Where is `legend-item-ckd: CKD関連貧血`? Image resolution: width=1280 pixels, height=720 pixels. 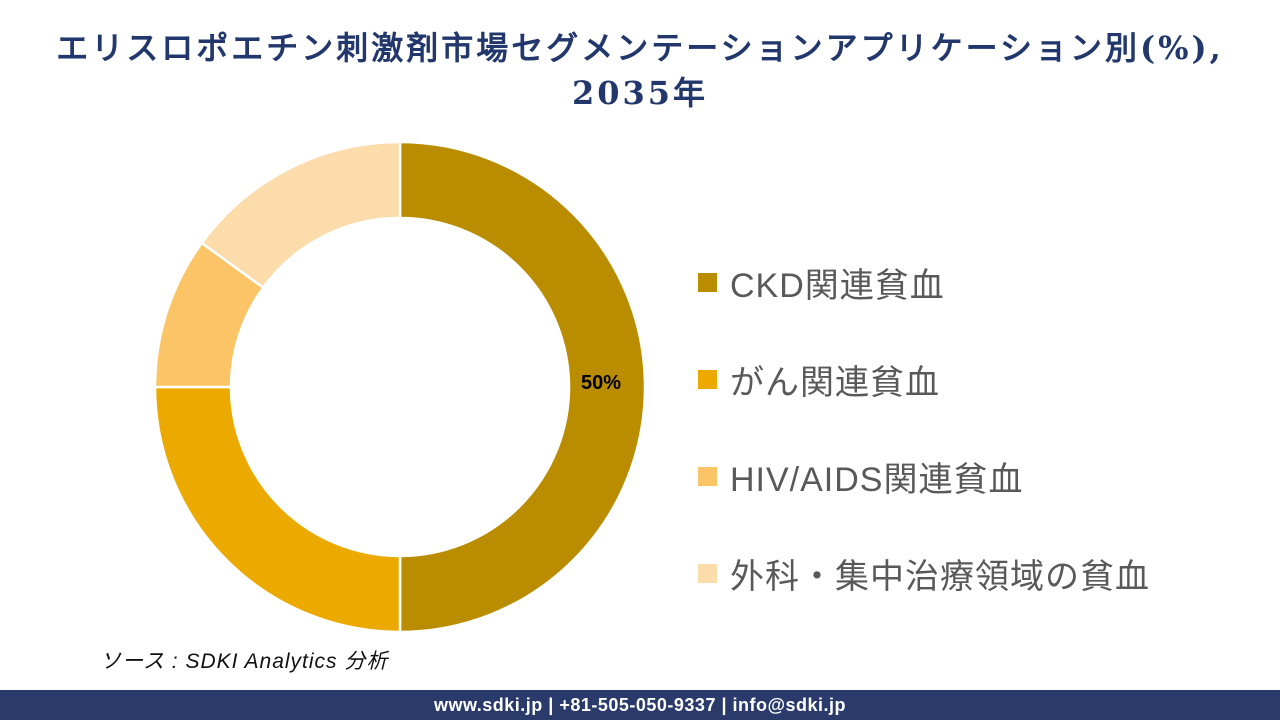 legend-item-ckd: CKD関連貧血 is located at coordinates (924, 283).